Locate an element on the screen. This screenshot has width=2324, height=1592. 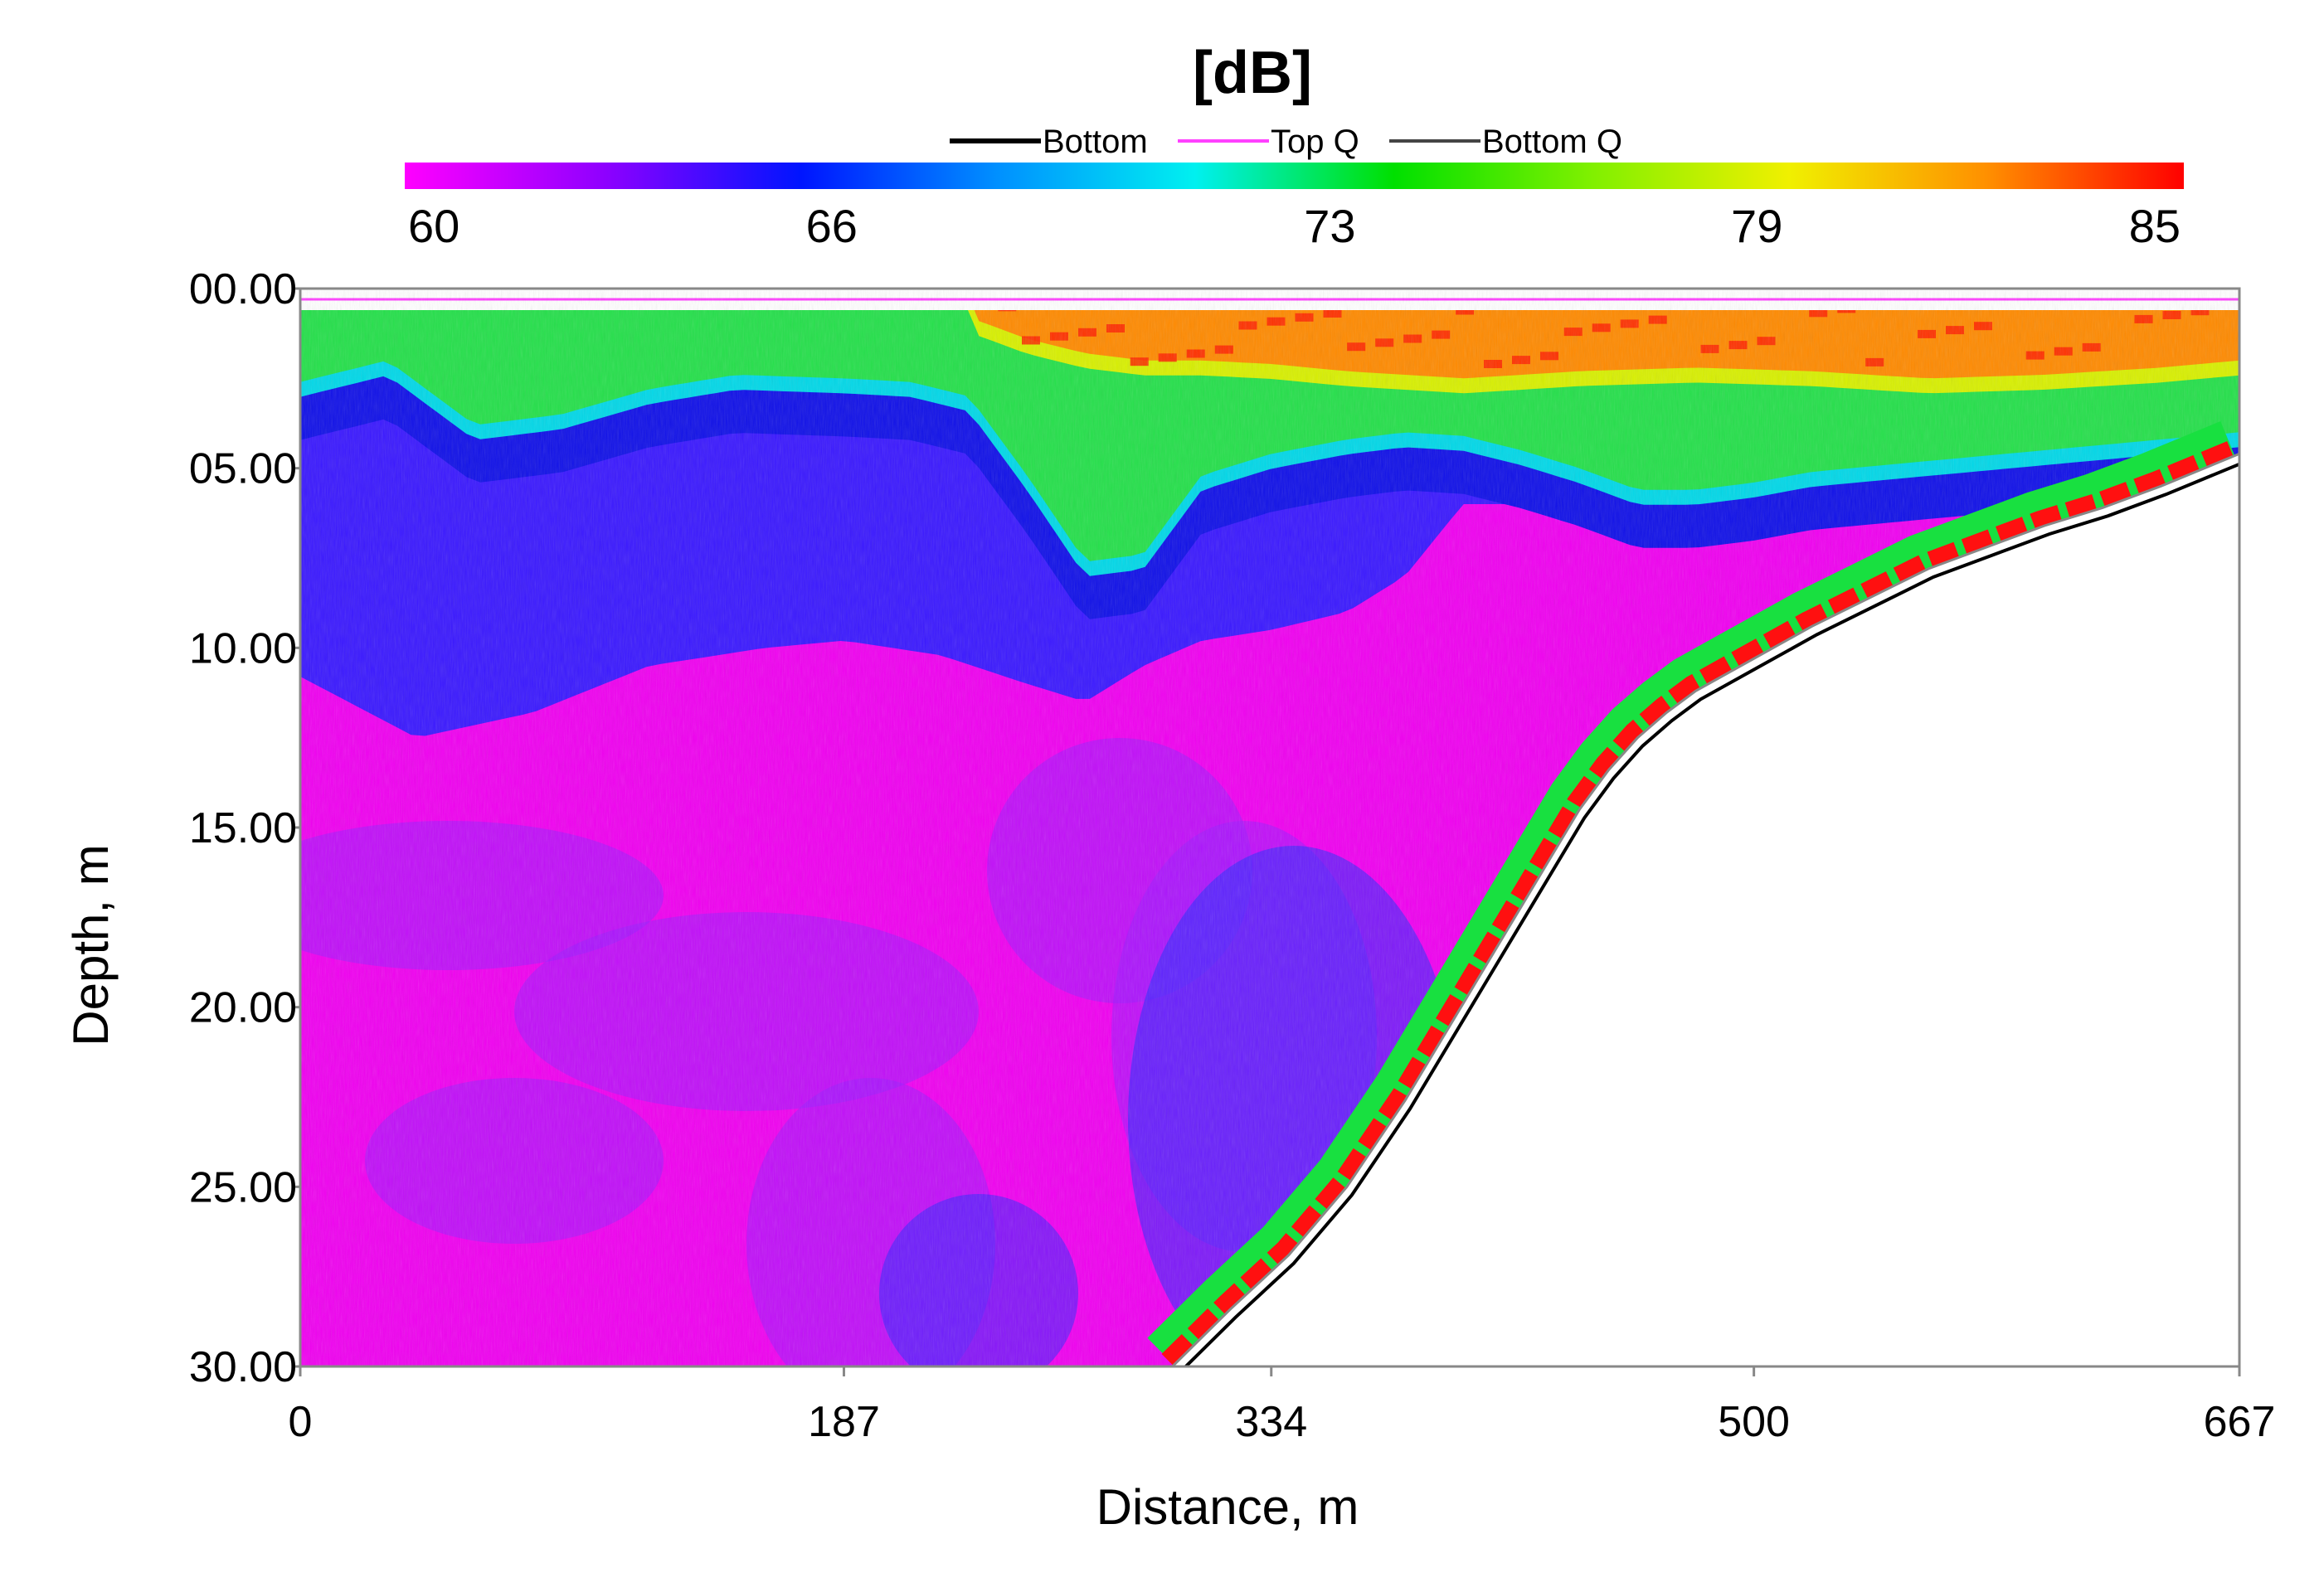
x-tick-label: 0 is located at coordinates (301, 1422).